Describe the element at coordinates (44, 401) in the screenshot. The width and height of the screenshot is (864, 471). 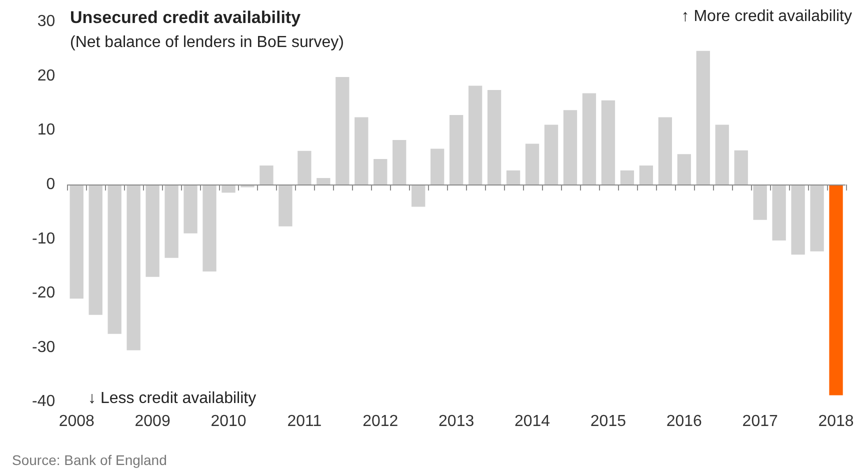
I see `y-tick-label: -40` at that location.